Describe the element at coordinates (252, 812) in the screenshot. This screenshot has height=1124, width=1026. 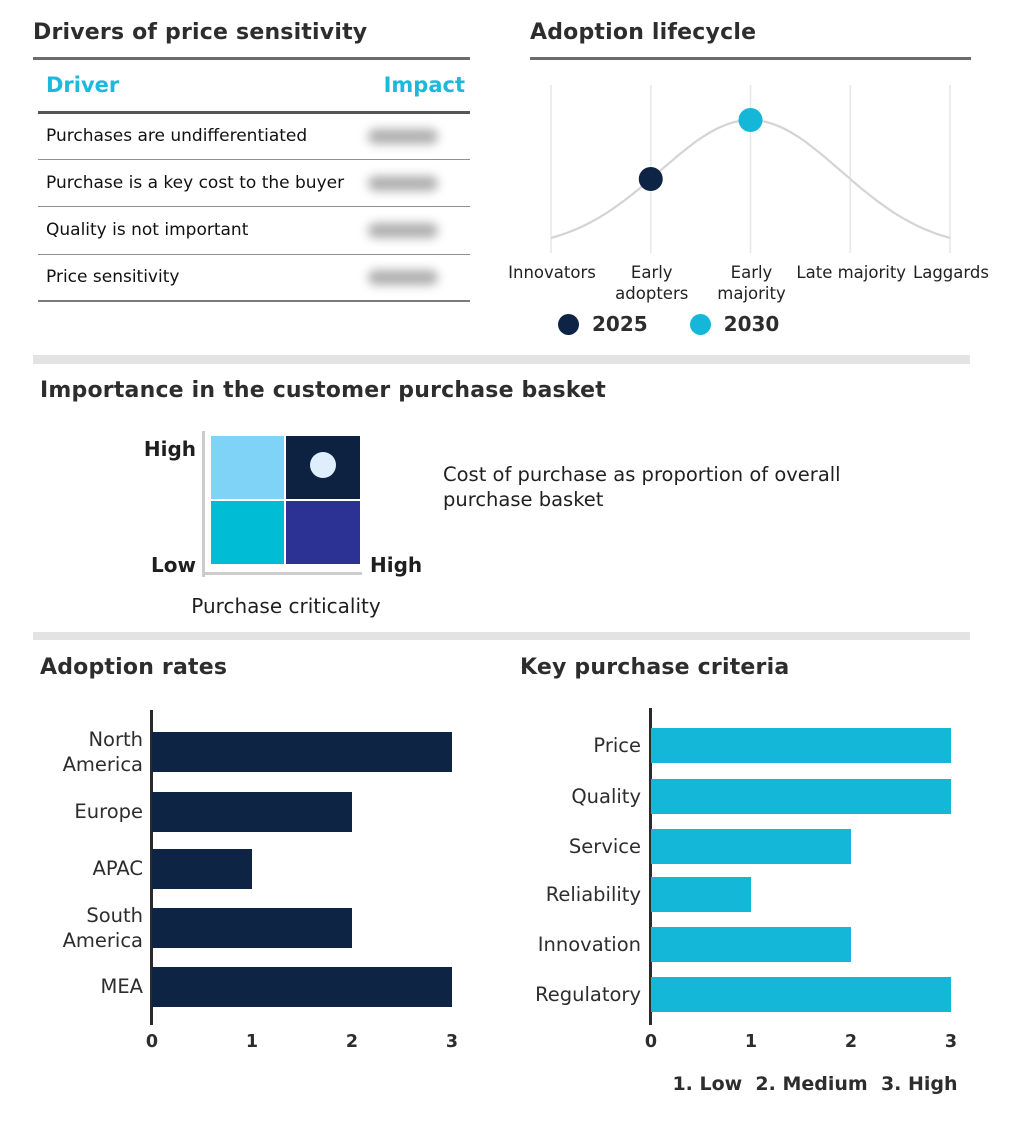
I see `bar-europe` at that location.